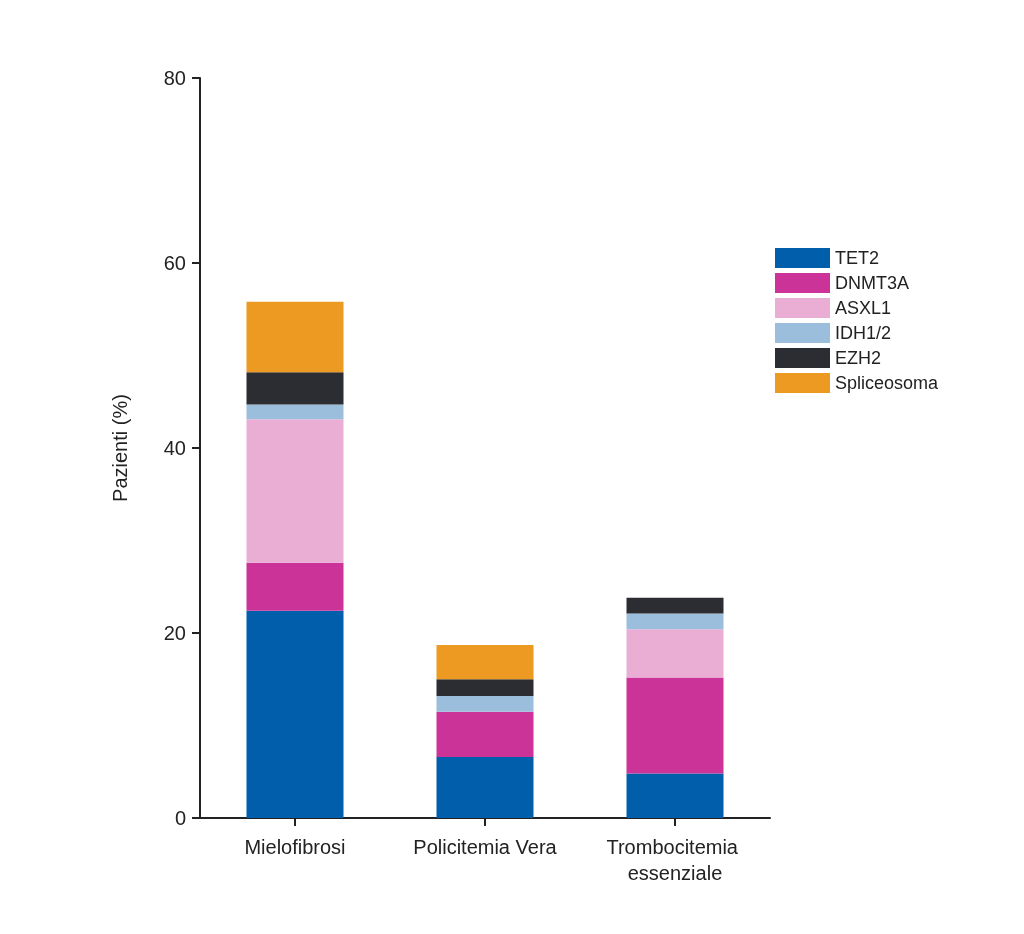 The image size is (1024, 934). What do you see at coordinates (485, 847) in the screenshot?
I see `x-tick-label: Policitemia Vera` at bounding box center [485, 847].